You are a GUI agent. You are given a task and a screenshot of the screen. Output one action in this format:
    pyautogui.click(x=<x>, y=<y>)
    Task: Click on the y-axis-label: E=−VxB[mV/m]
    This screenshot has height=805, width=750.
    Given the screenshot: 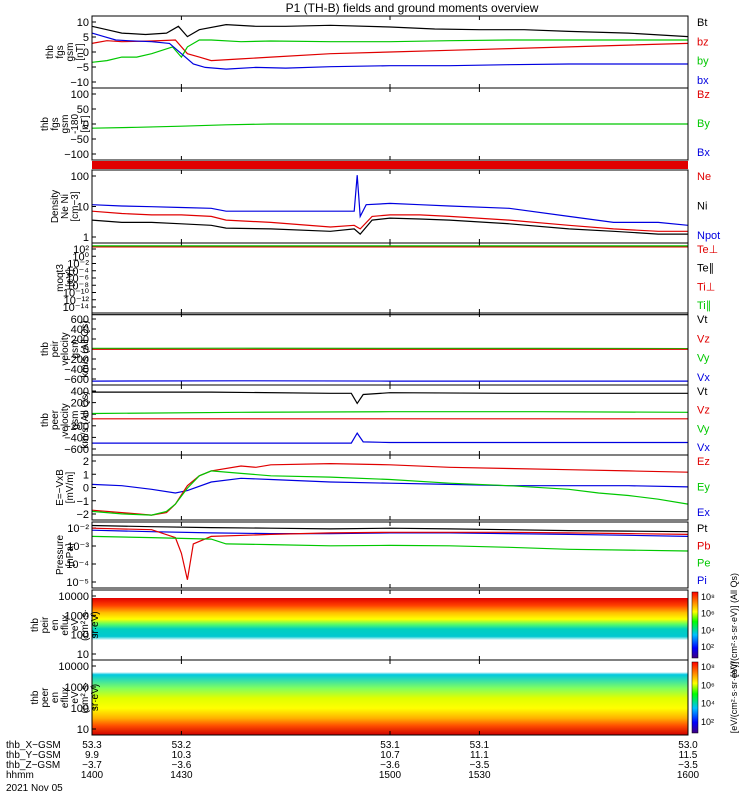 What is the action you would take?
    pyautogui.click(x=65, y=487)
    